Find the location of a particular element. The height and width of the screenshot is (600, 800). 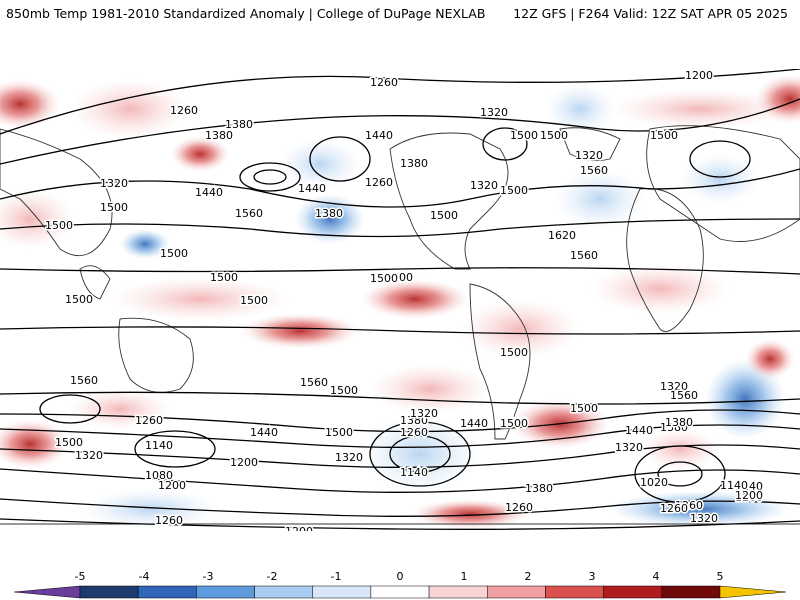

contour-label: 1080 is located at coordinates (159, 475).